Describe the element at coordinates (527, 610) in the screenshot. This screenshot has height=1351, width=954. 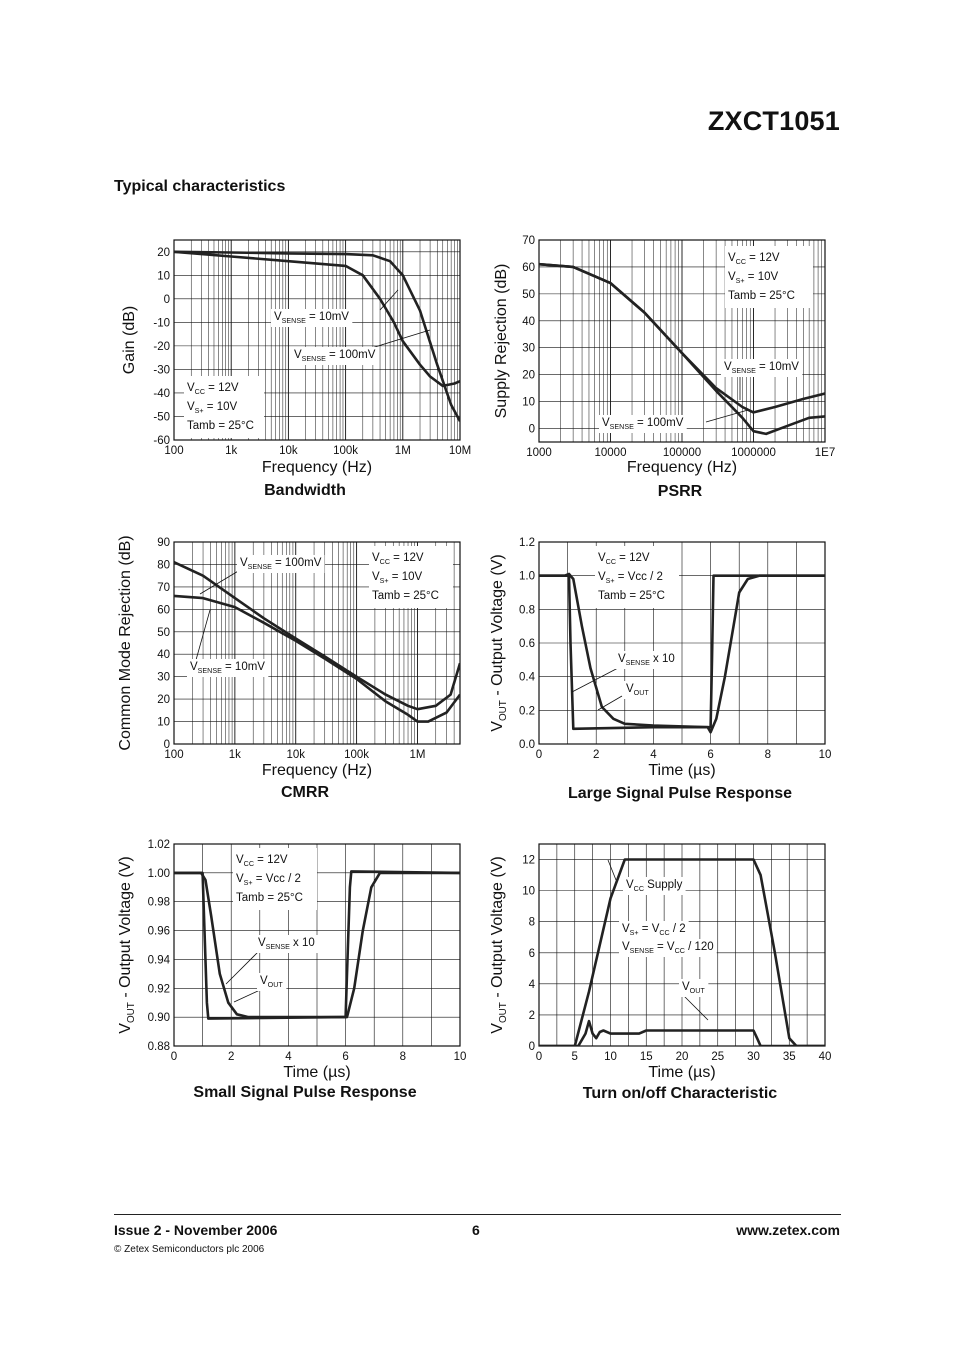
I see `y-tick-label: 0.8` at that location.